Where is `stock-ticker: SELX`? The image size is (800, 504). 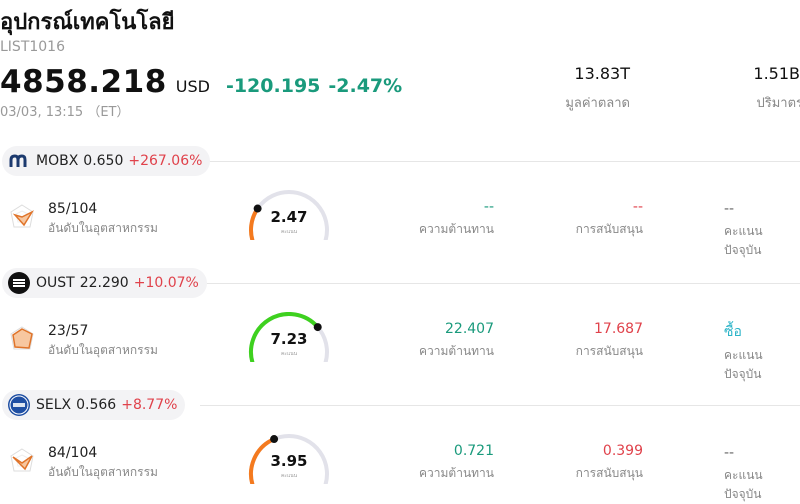 stock-ticker: SELX is located at coordinates (54, 405).